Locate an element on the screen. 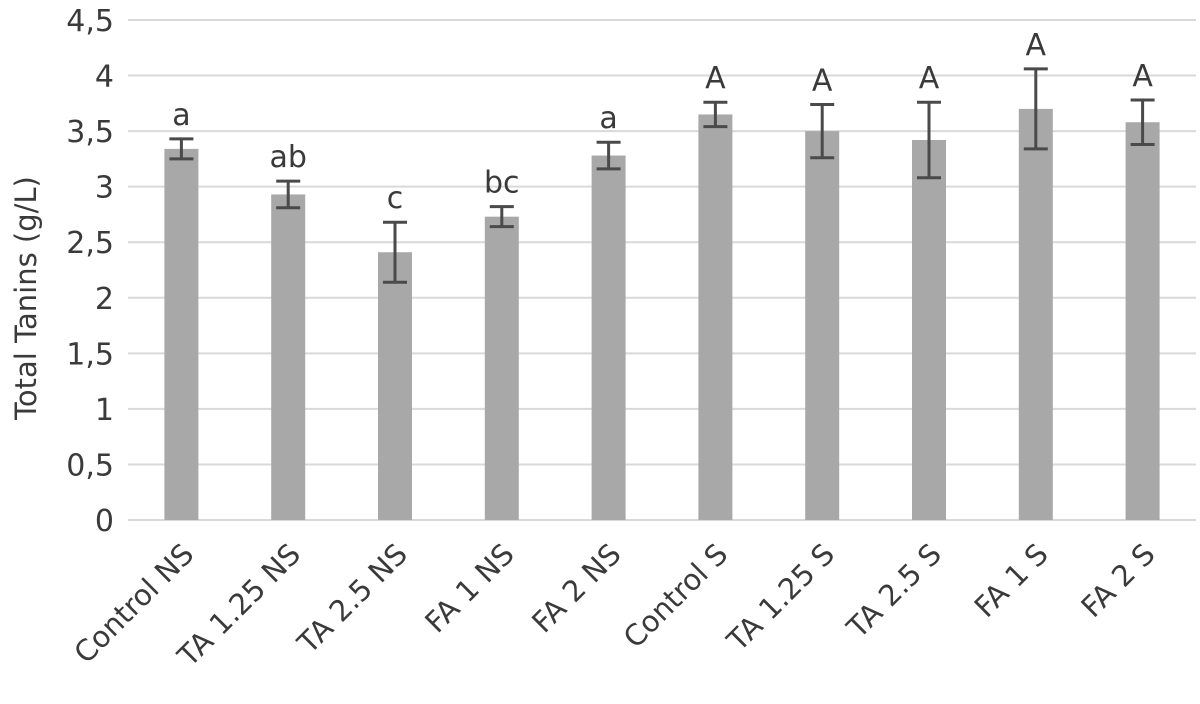 The image size is (1200, 704). y-tick-label: 0 is located at coordinates (104, 521).